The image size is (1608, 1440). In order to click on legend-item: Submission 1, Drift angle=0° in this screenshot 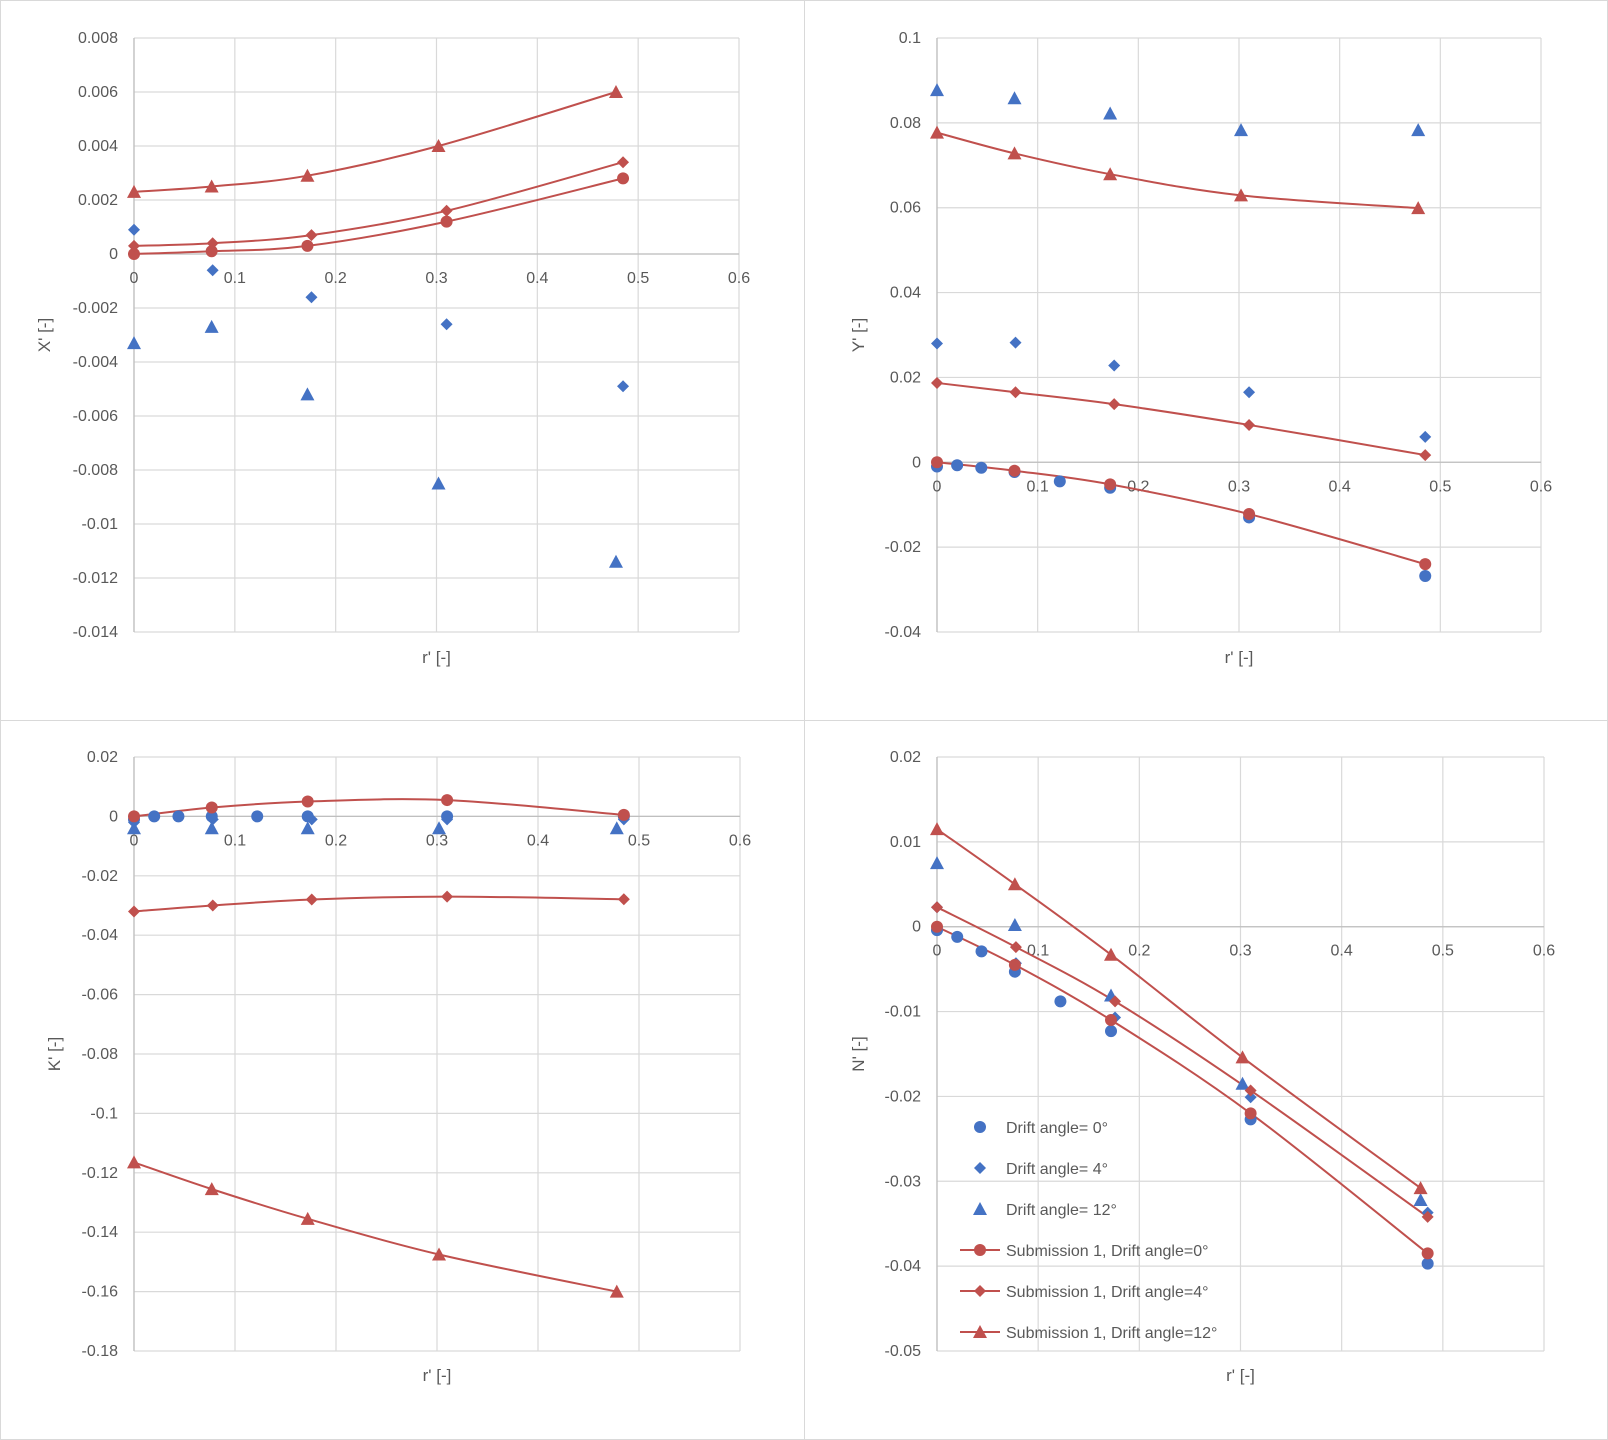, I will do `click(1084, 1251)`.